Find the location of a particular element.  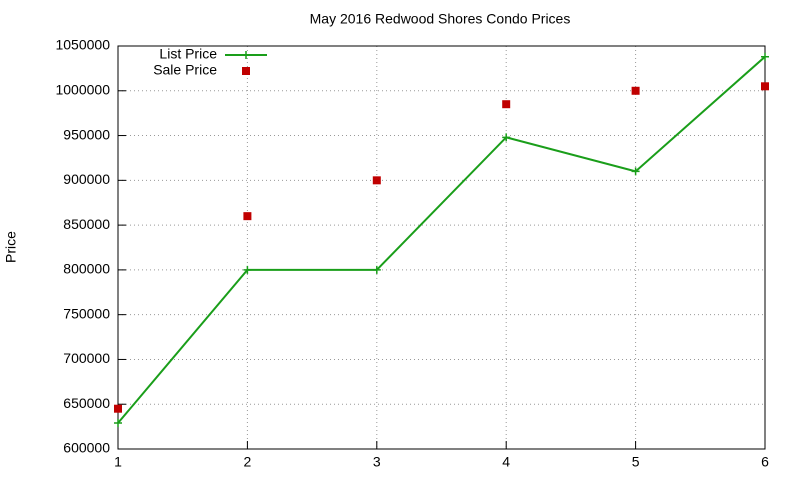

y-tick-label: 950000 is located at coordinates (86, 134).